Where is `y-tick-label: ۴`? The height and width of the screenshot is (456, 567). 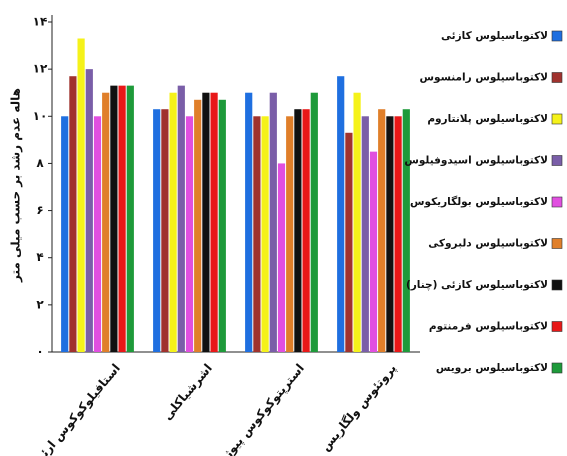 y-tick-label: ۴ is located at coordinates (39, 257).